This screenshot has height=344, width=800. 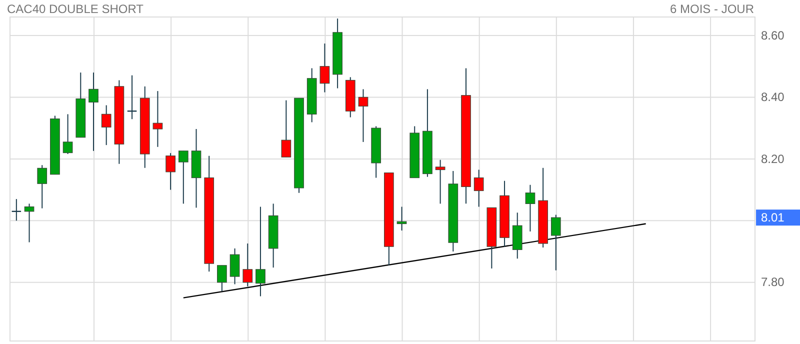 I want to click on y-tick-label: 8.40, so click(x=773, y=97).